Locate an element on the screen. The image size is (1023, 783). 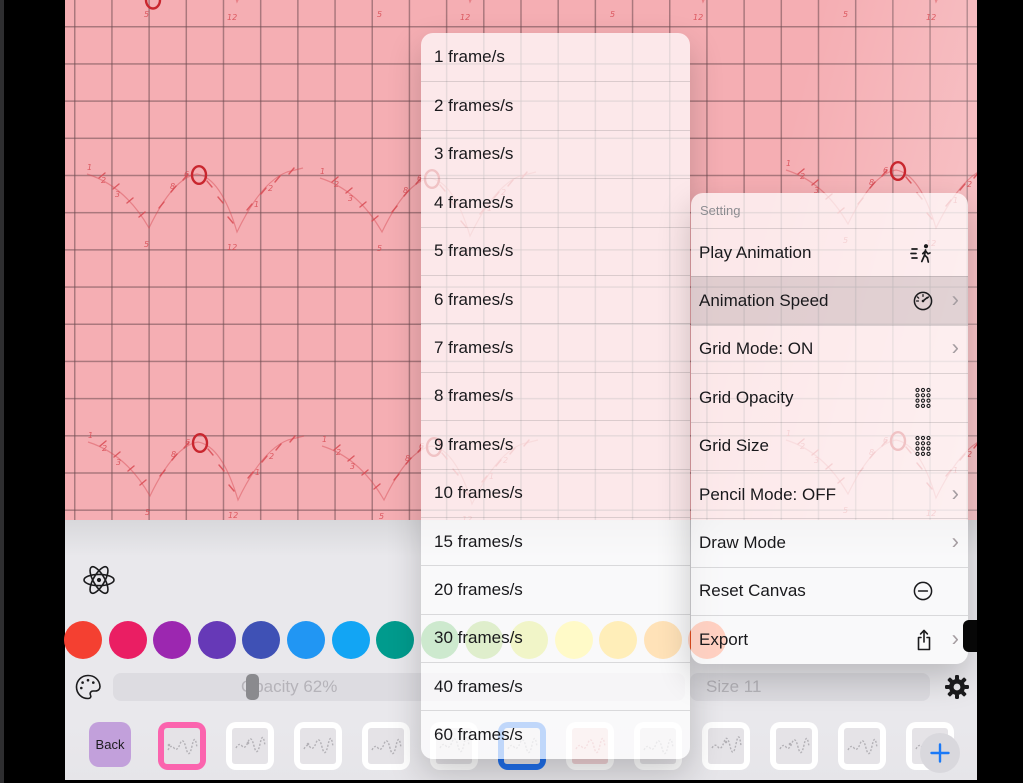
menu-item-grid-size: Grid Size is located at coordinates (829, 445).